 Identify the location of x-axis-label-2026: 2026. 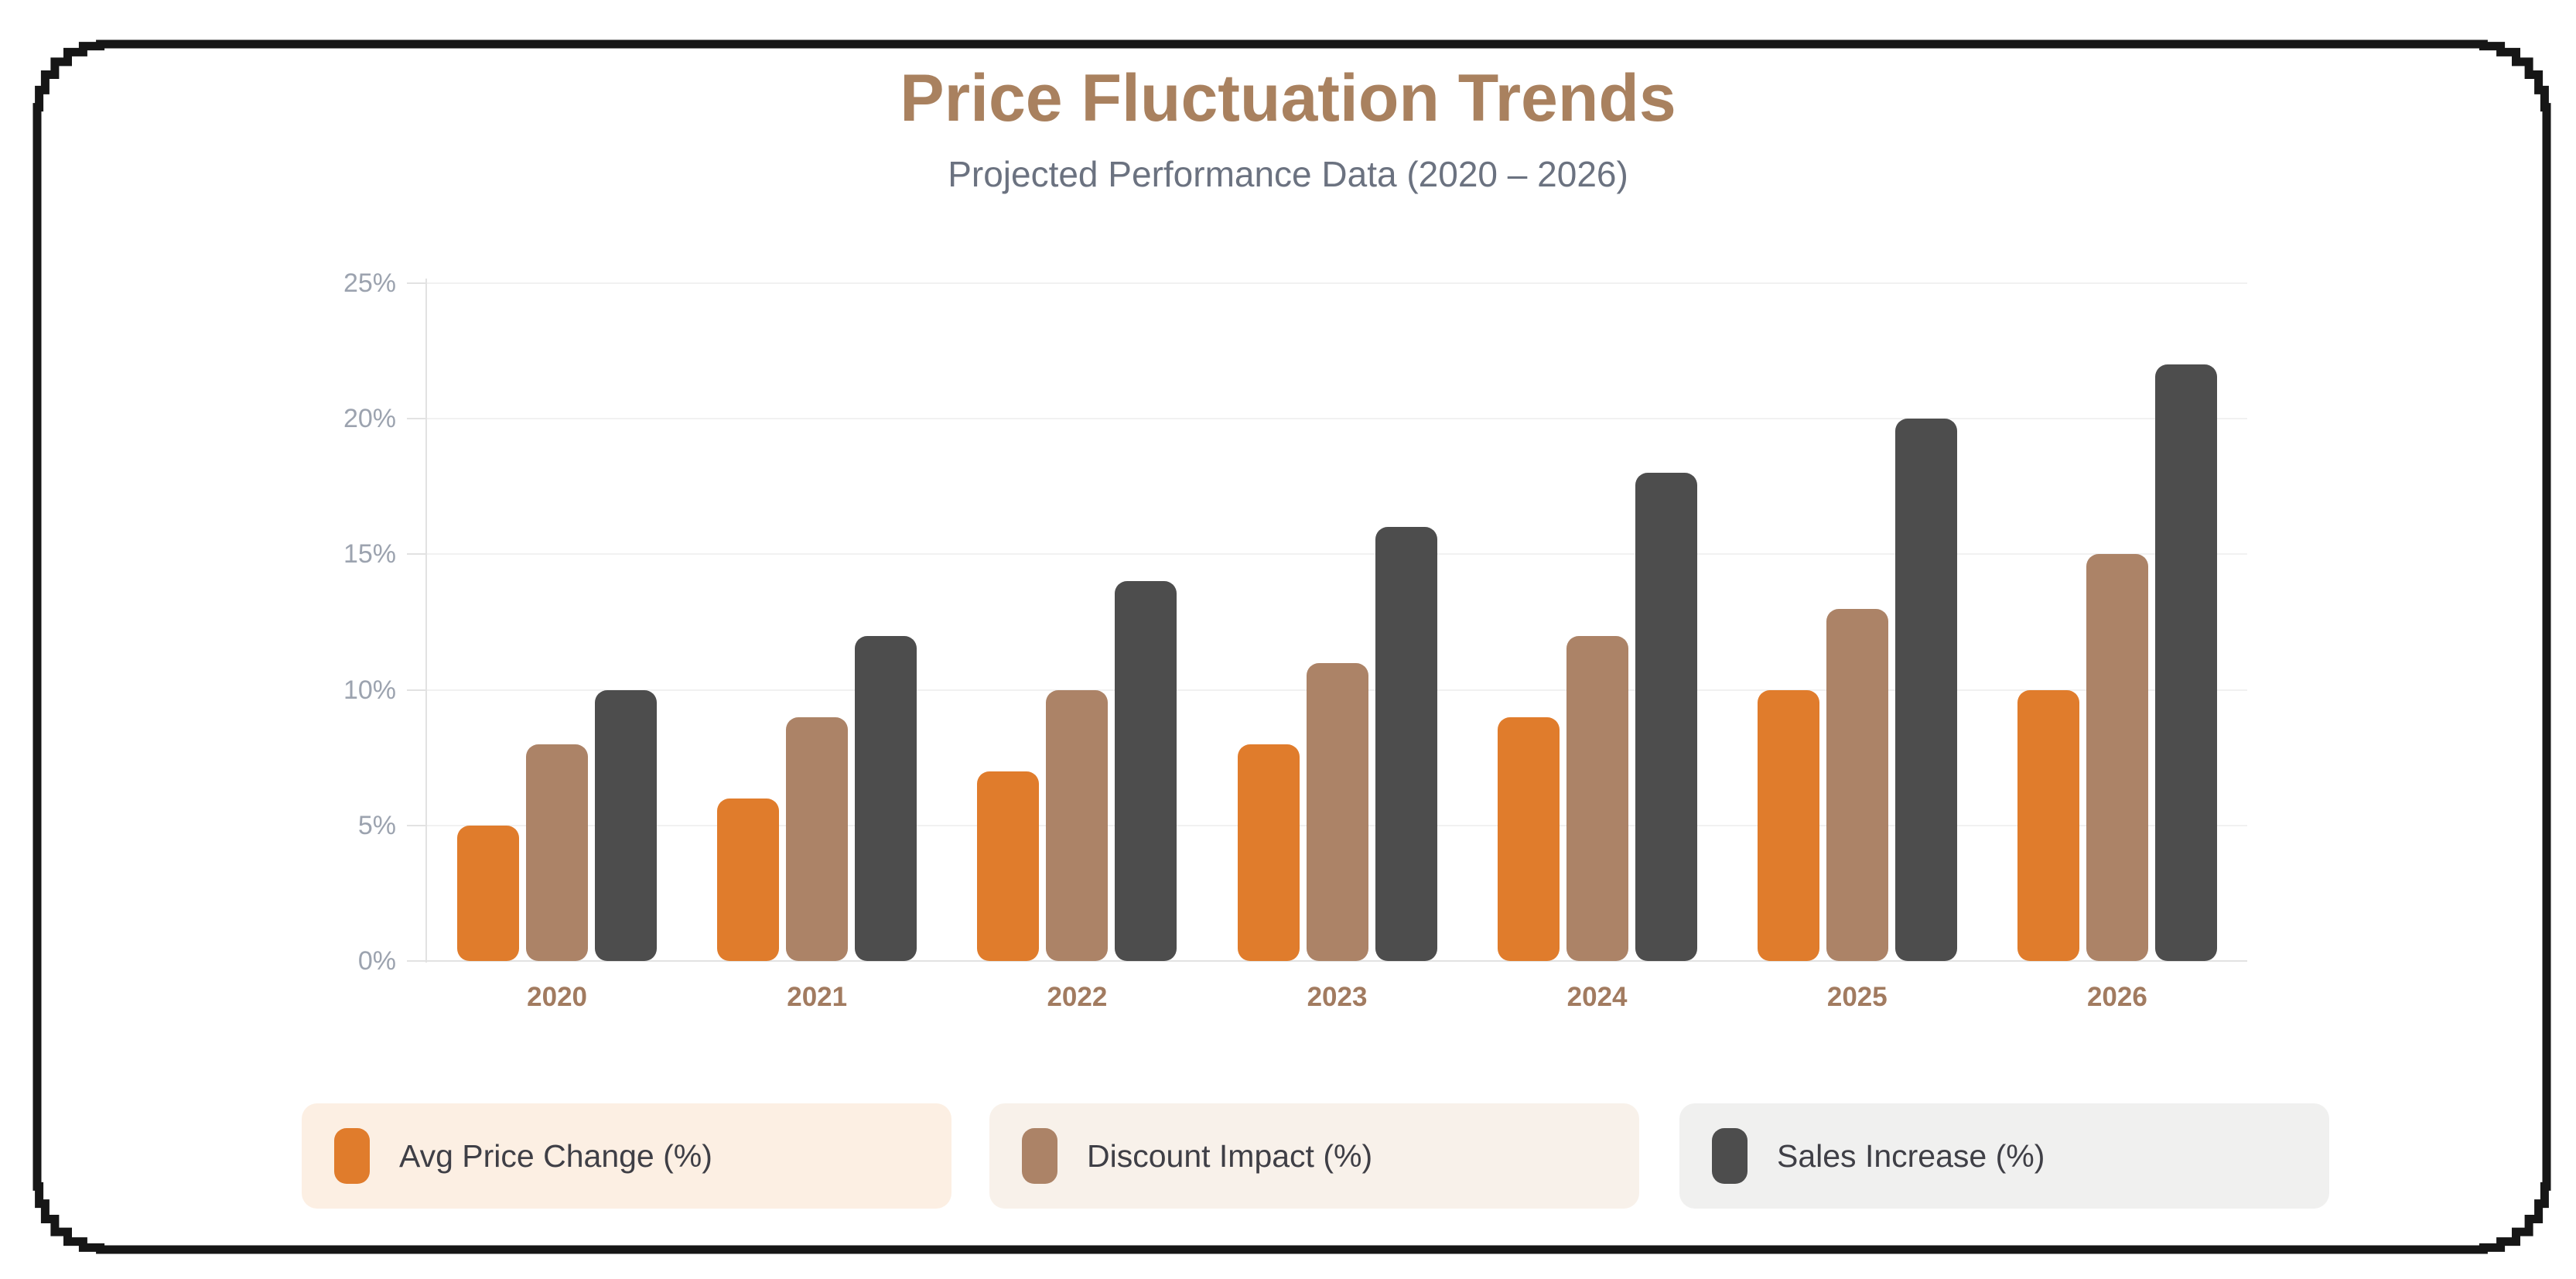
(2116, 997).